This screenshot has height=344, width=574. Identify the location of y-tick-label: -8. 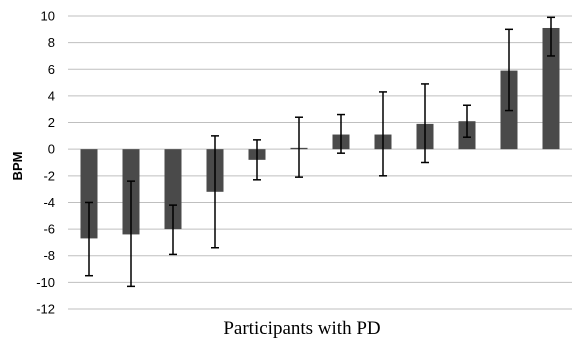
(49, 255).